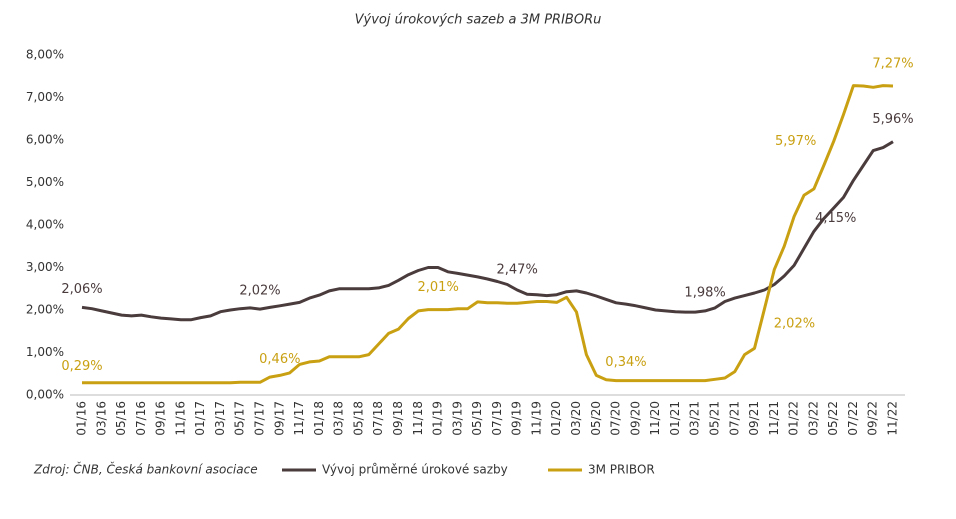 This screenshot has height=519, width=956. Describe the element at coordinates (536, 418) in the screenshot. I see `x-tick-label: 11/19` at that location.